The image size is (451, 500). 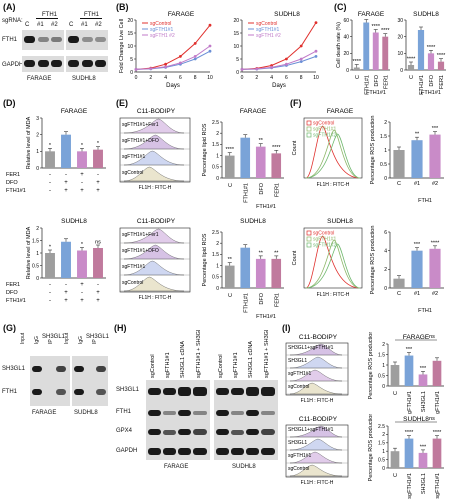 What do you see at coordinates (296, 103) in the screenshot?
I see `panel-label-f: (F)` at bounding box center [296, 103].